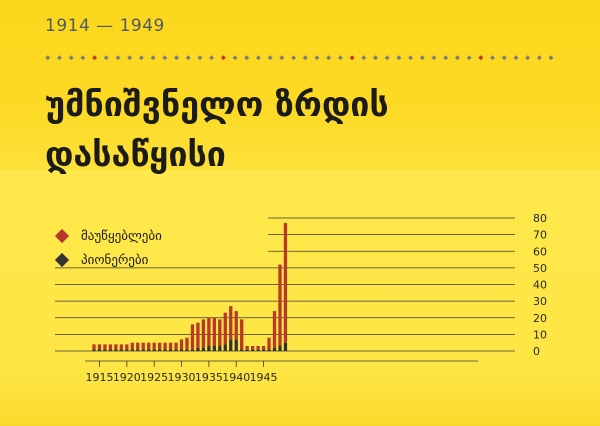 The image size is (600, 426). Describe the element at coordinates (540, 318) in the screenshot. I see `y-tick-label: 20` at that location.